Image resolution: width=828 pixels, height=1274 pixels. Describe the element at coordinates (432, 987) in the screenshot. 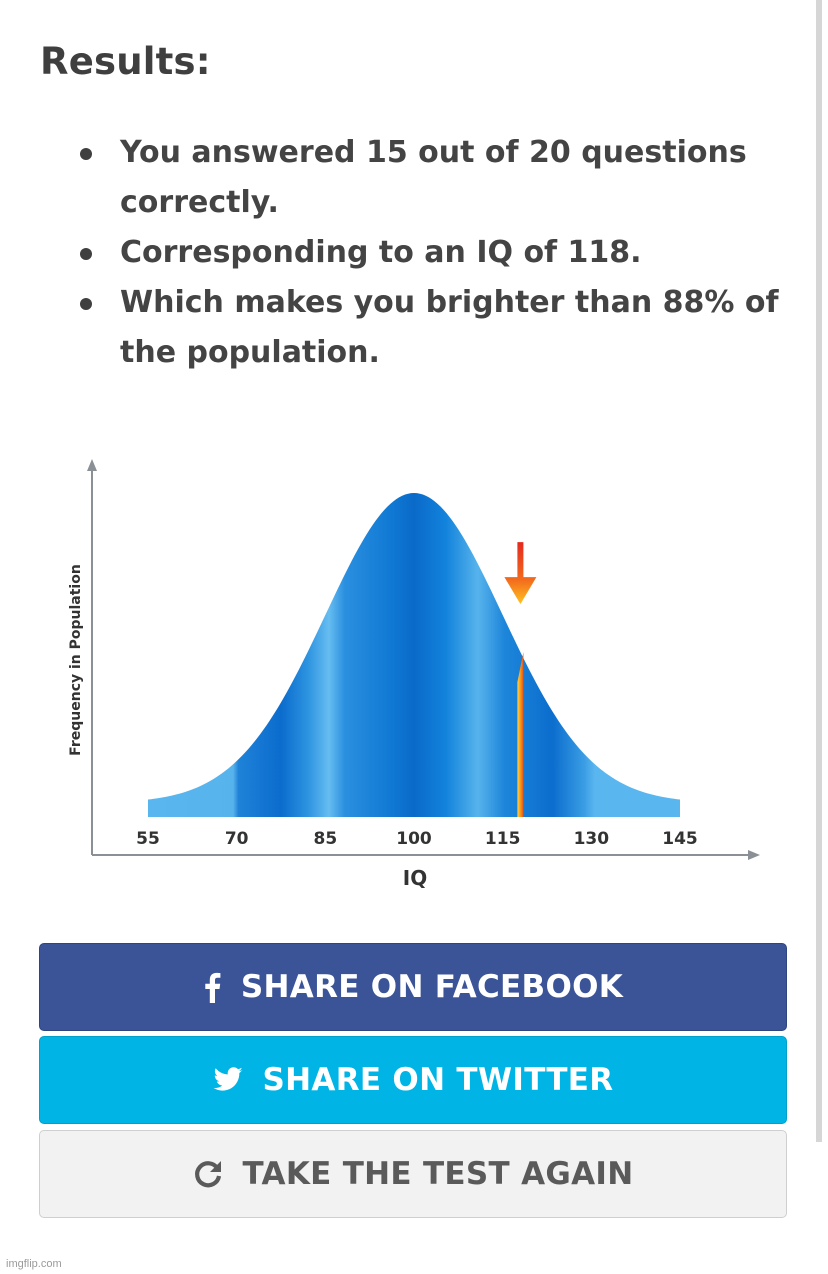

I see `share-facebook-label: SHARE ON FACEBOOK` at that location.